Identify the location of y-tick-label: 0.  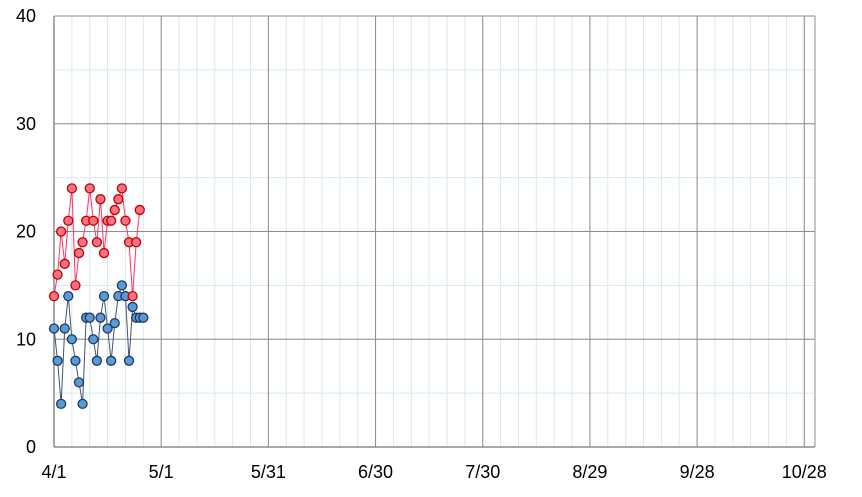
(31, 447).